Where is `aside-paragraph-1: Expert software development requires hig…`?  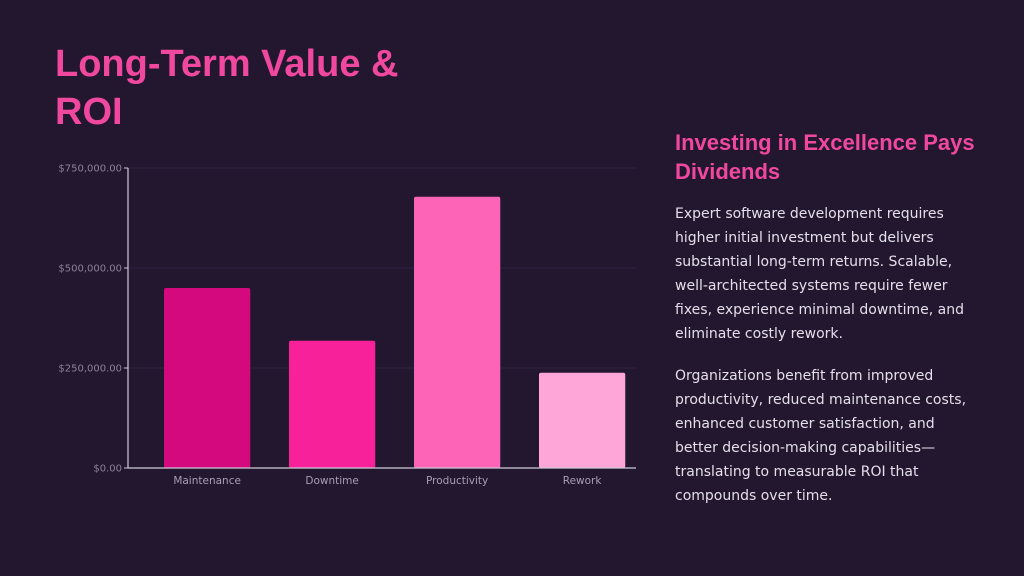
aside-paragraph-1: Expert software development requires hig… is located at coordinates (820, 274).